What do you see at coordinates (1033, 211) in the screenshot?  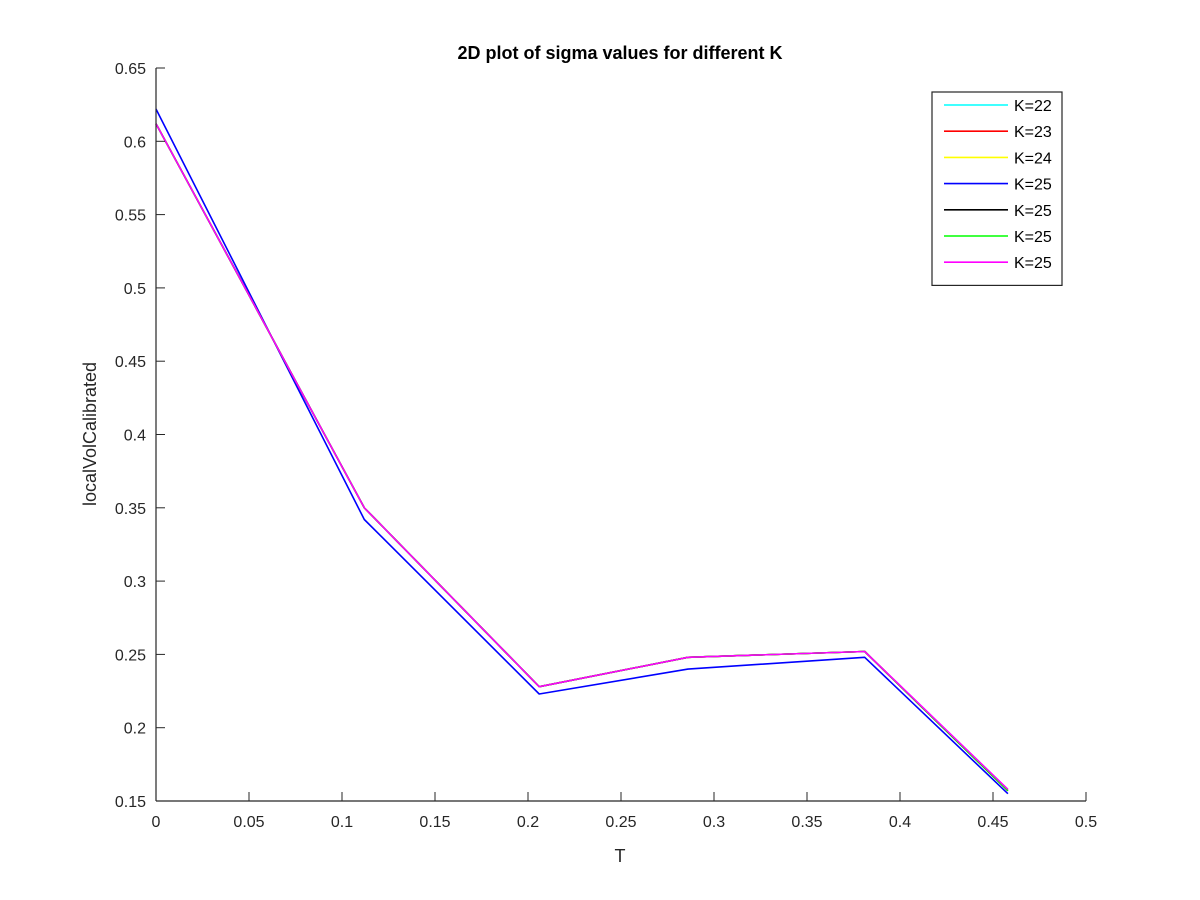 I see `legend-label-5: K=25` at bounding box center [1033, 211].